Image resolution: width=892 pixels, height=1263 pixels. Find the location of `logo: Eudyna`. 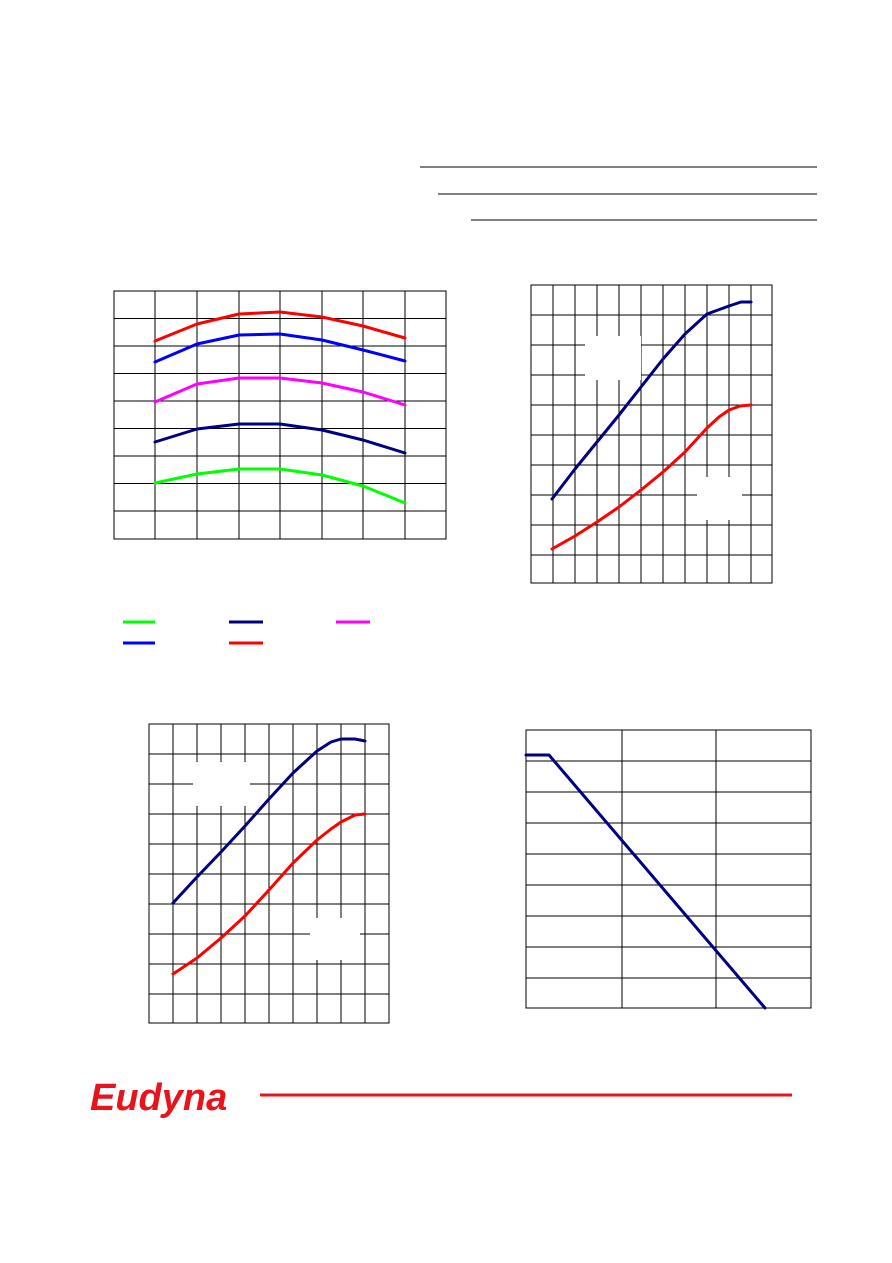

logo: Eudyna is located at coordinates (158, 1098).